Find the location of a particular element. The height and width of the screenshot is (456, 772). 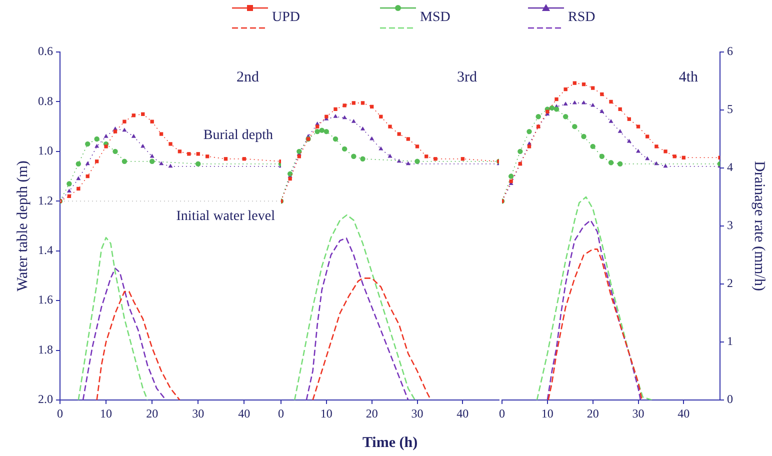

y-tick-label: 1.4 is located at coordinates (45, 250).